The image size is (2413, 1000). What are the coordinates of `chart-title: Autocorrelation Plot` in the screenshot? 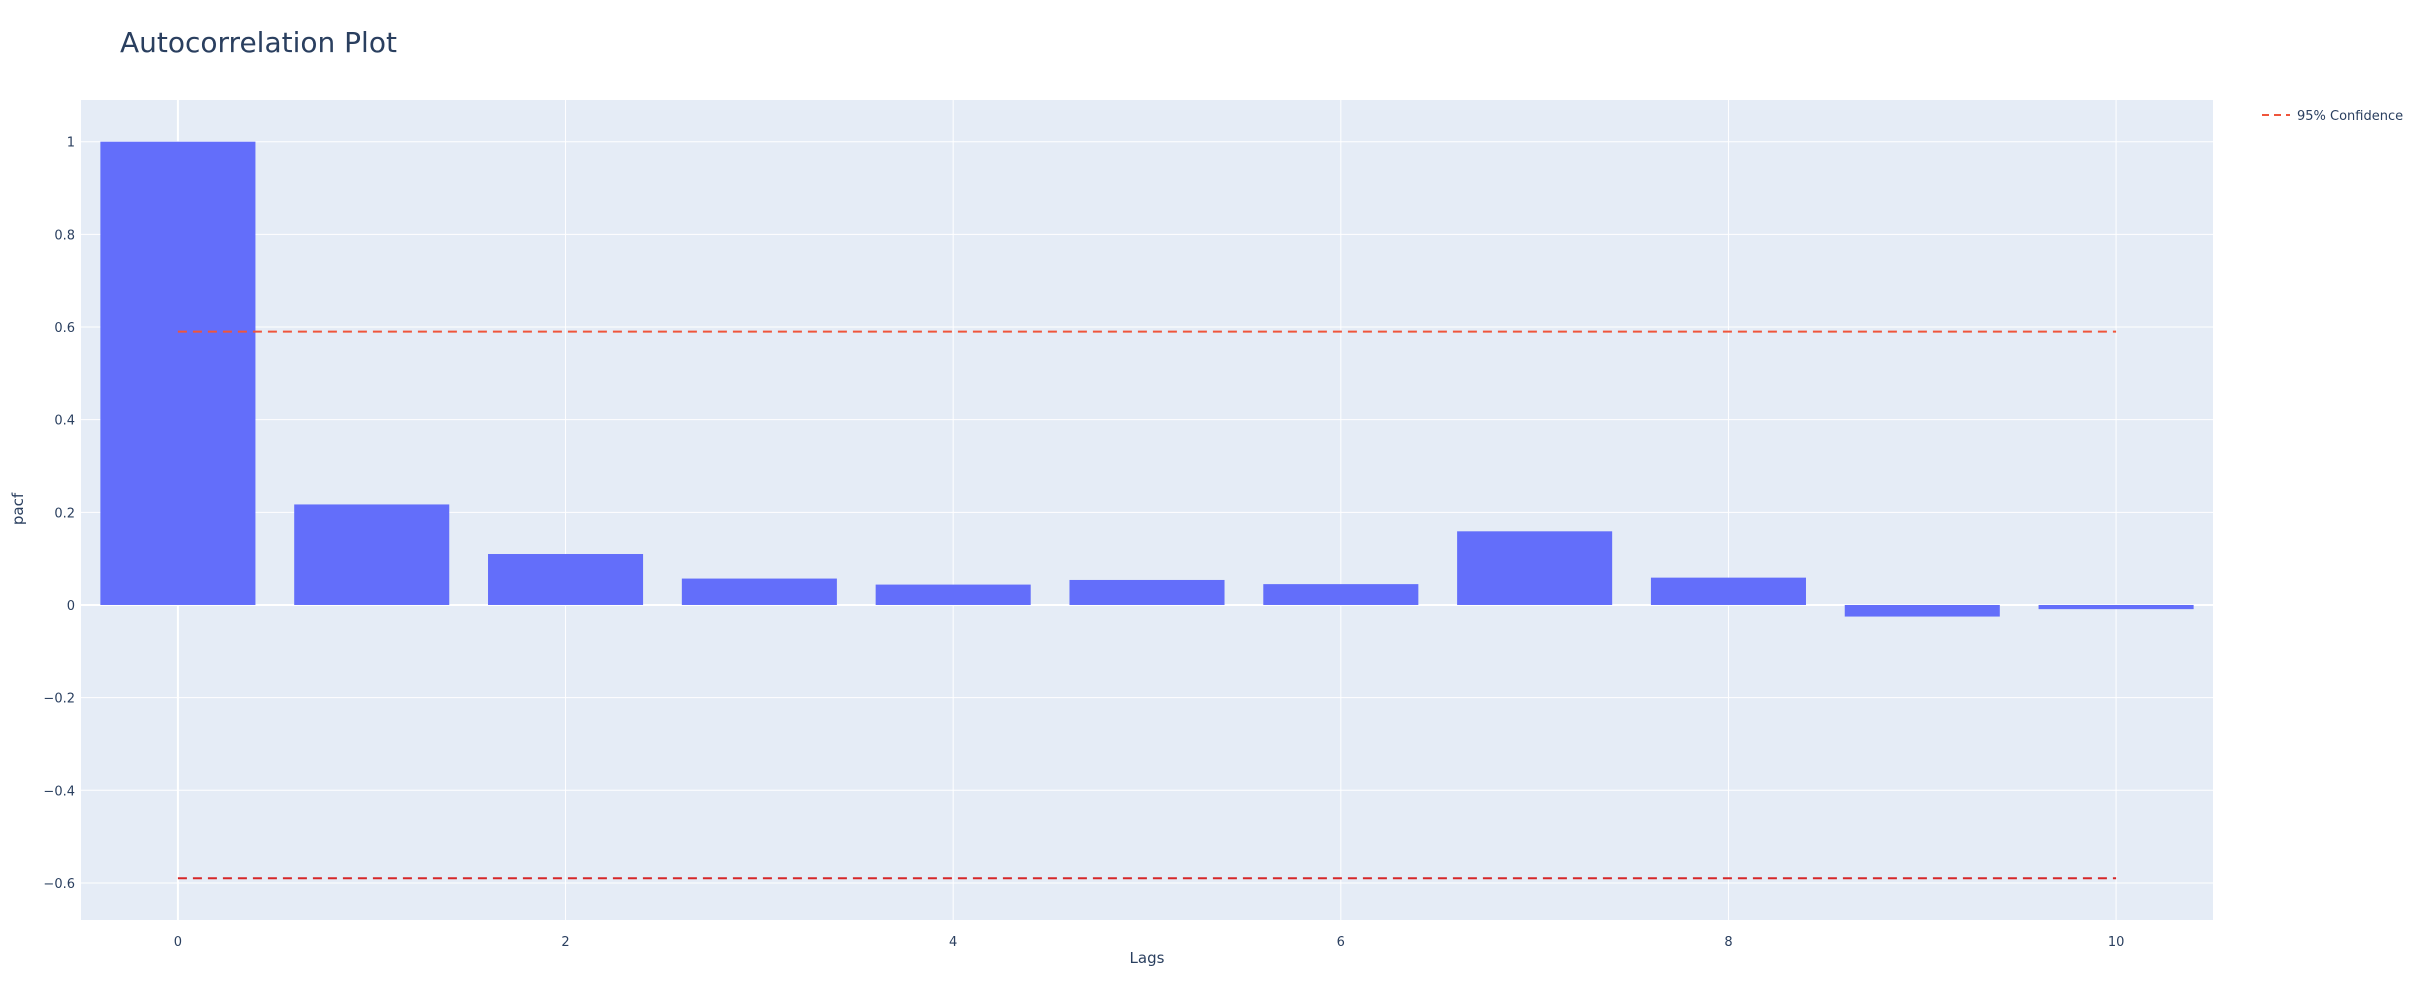 It's located at (258, 42).